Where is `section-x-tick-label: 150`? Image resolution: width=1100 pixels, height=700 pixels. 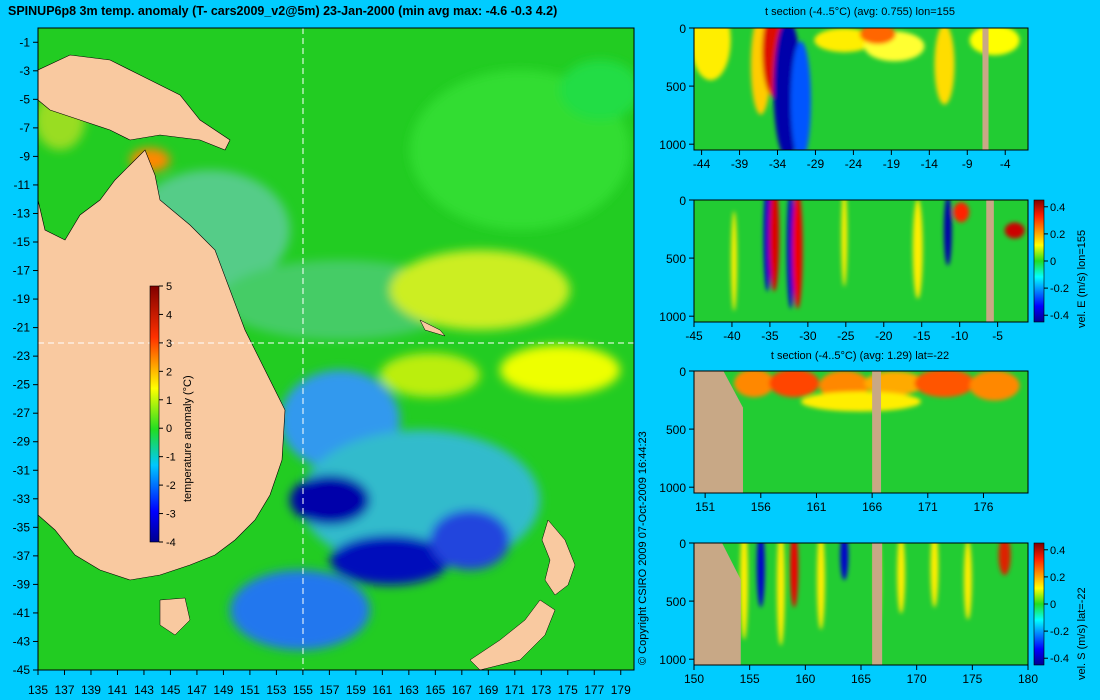
section-x-tick-label: 150 is located at coordinates (694, 679).